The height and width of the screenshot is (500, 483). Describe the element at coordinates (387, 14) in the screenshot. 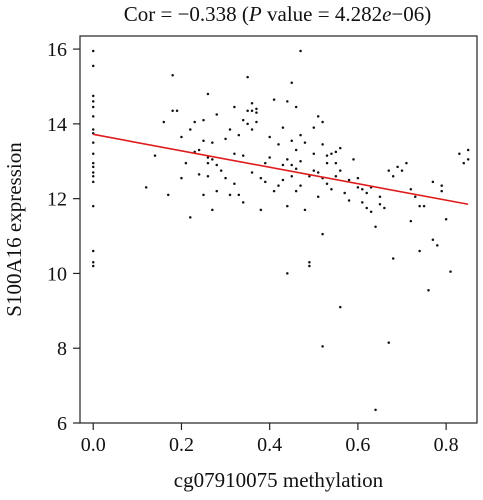

I see `title-e-symbol: e` at that location.